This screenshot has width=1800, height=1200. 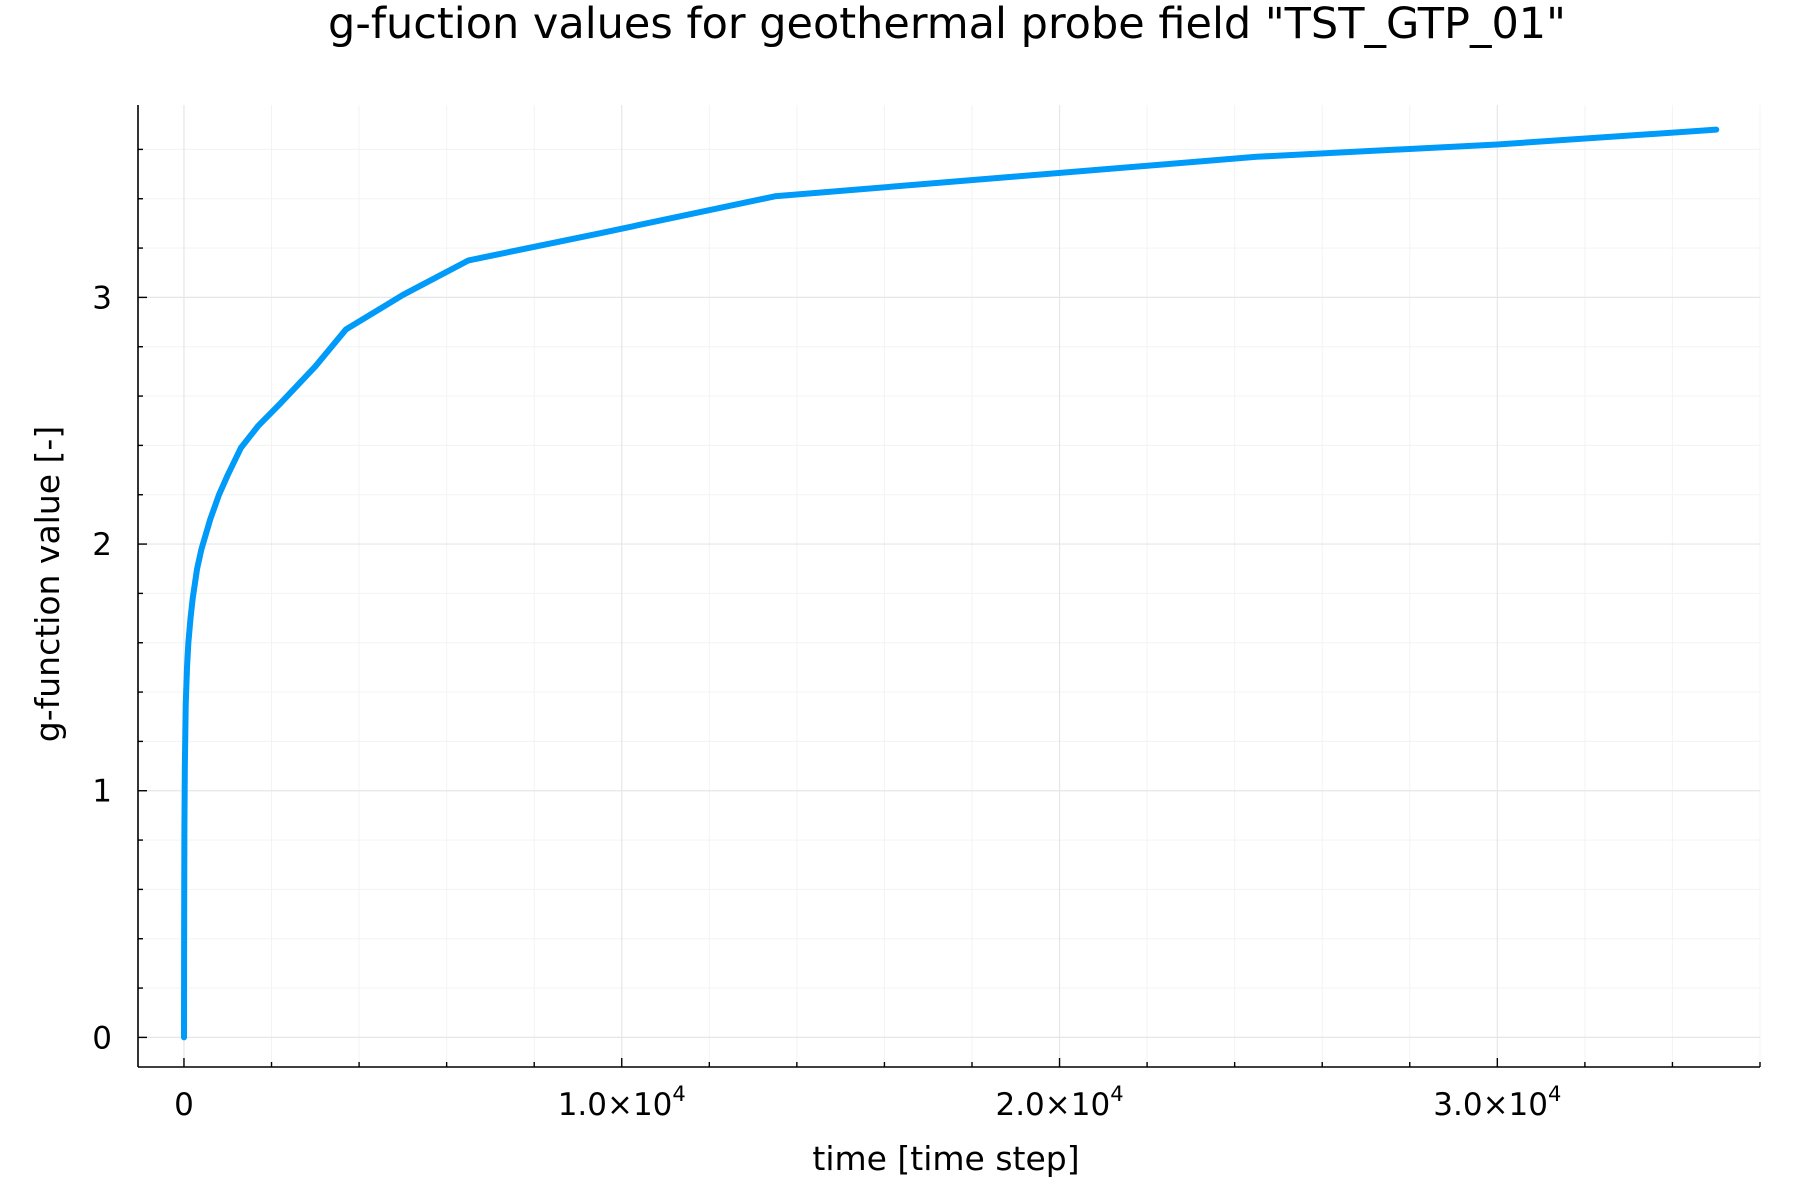 What do you see at coordinates (102, 792) in the screenshot?
I see `y-tick-label: 1` at bounding box center [102, 792].